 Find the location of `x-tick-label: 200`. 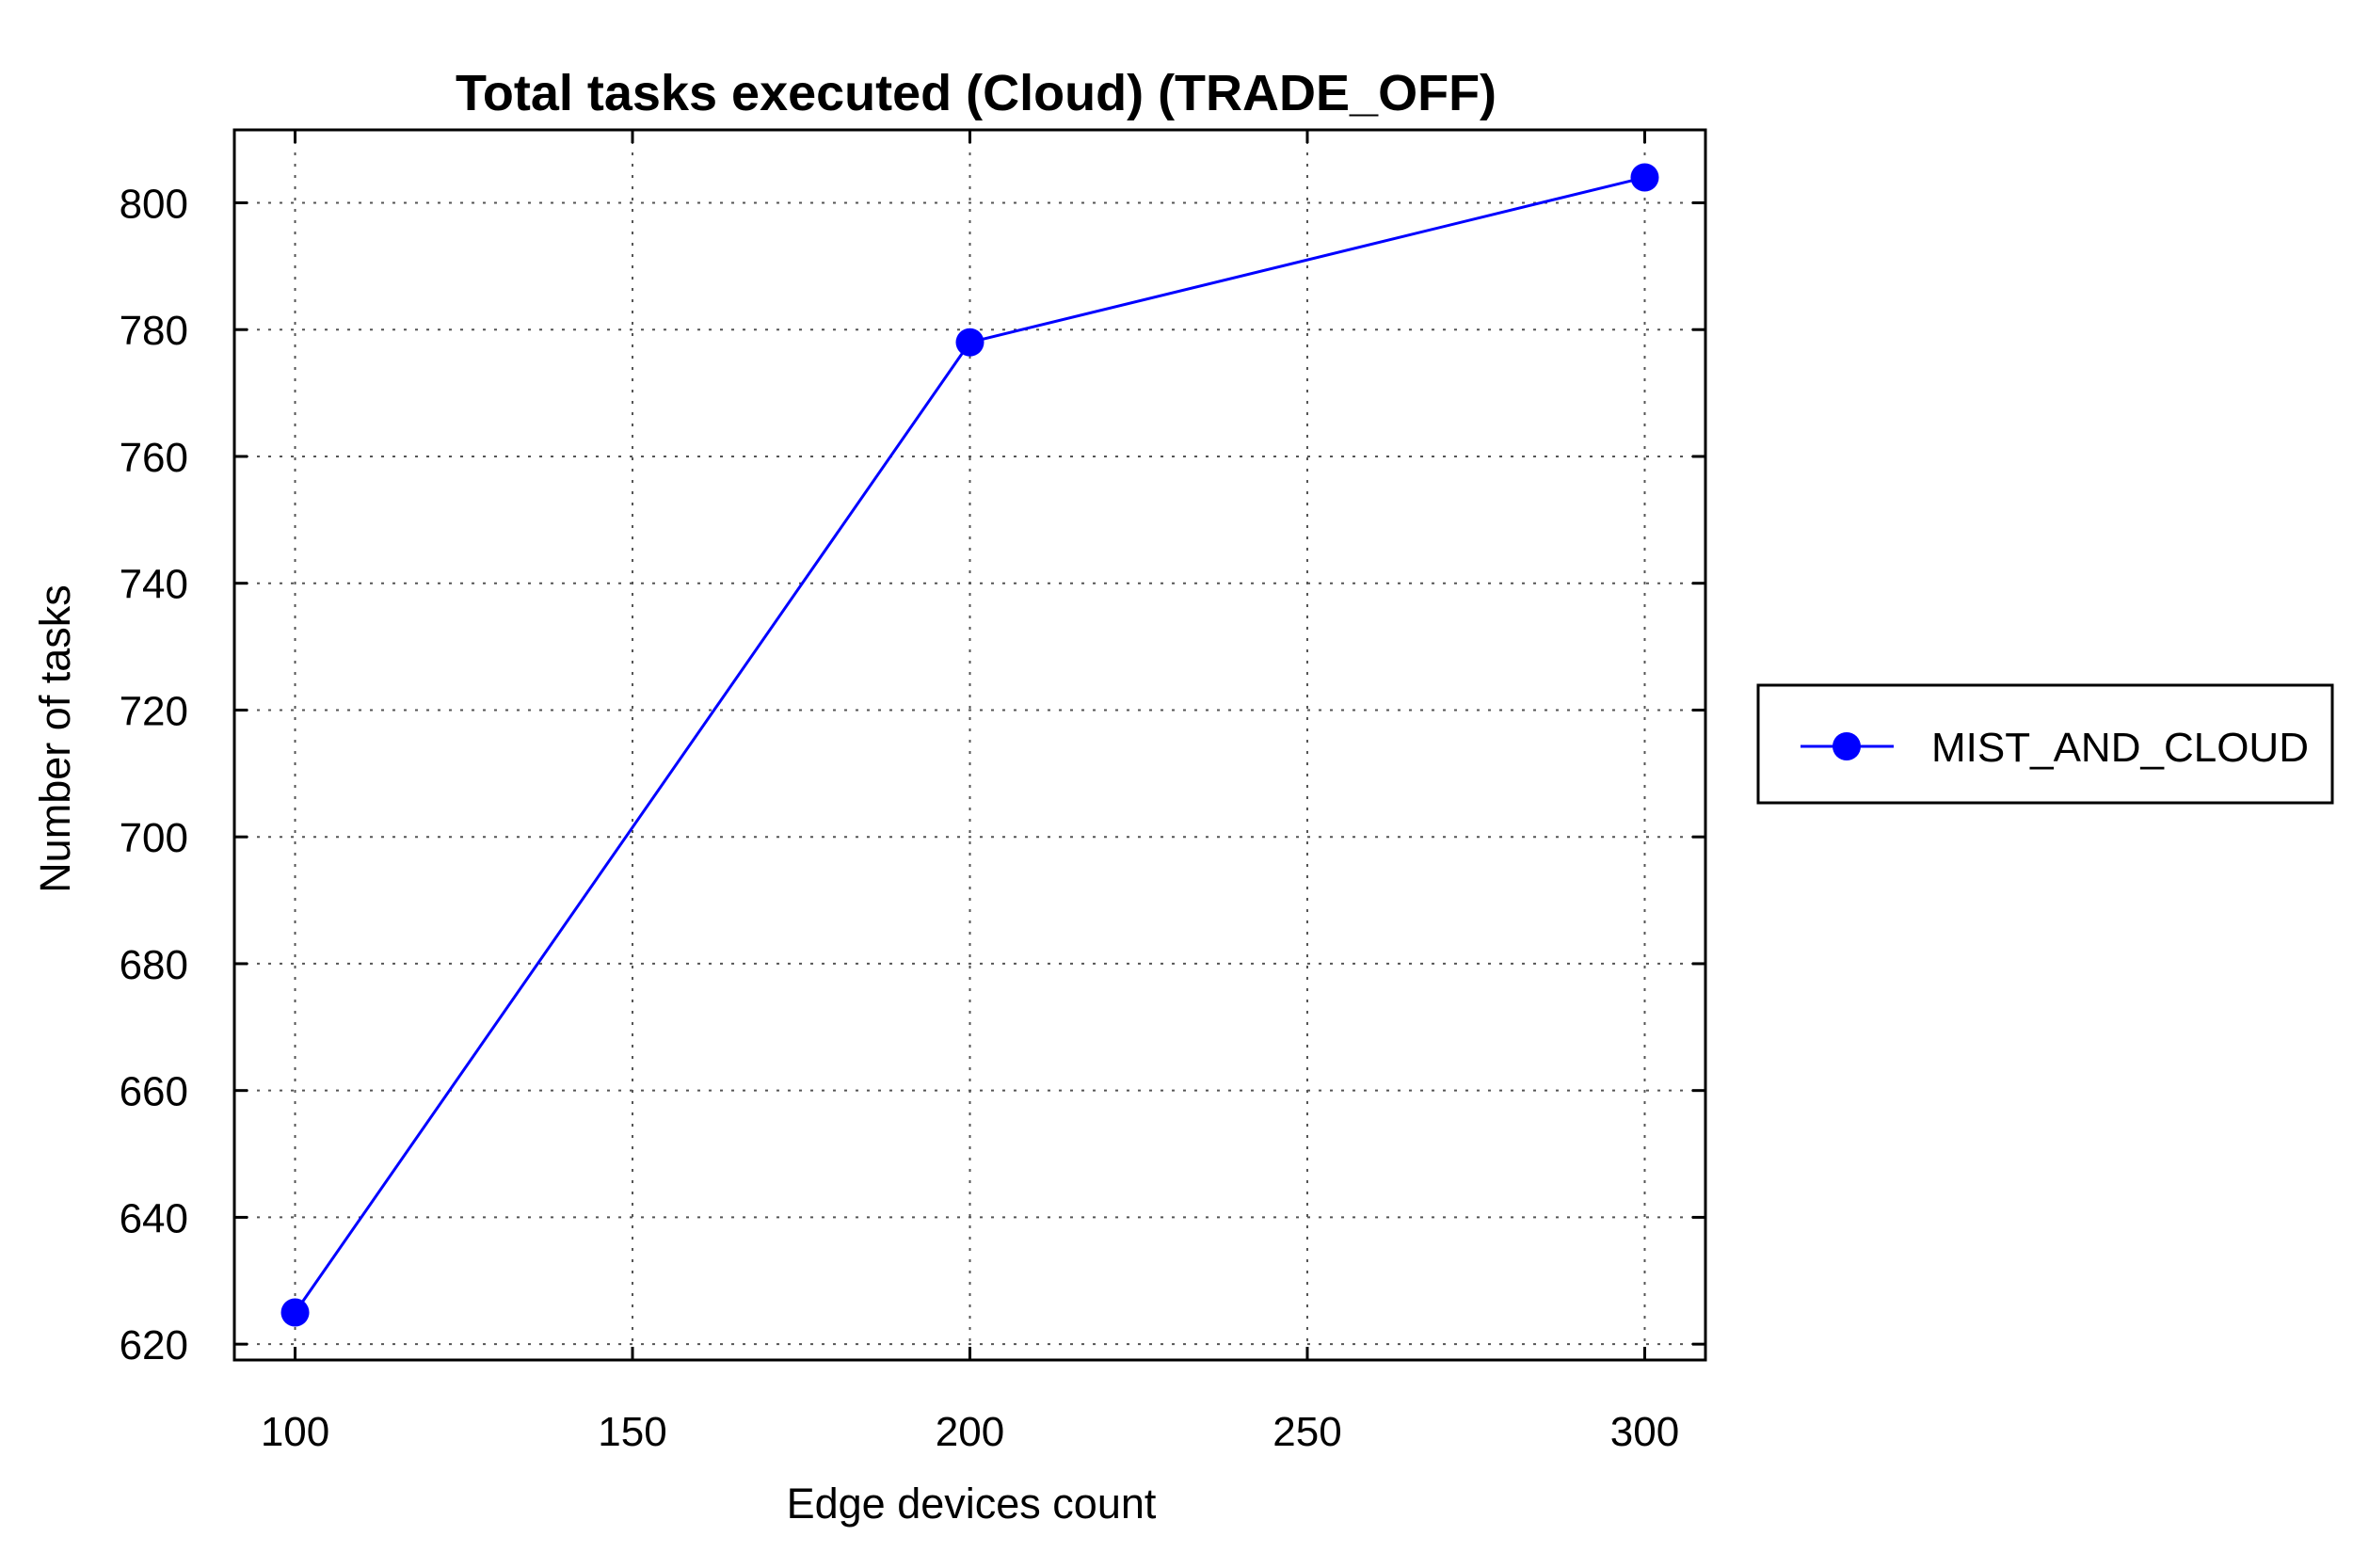

x-tick-label: 200 is located at coordinates (970, 1432).